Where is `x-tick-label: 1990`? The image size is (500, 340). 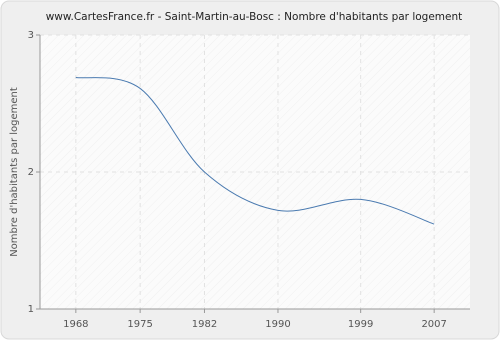
x-tick-label: 1990 is located at coordinates (277, 324).